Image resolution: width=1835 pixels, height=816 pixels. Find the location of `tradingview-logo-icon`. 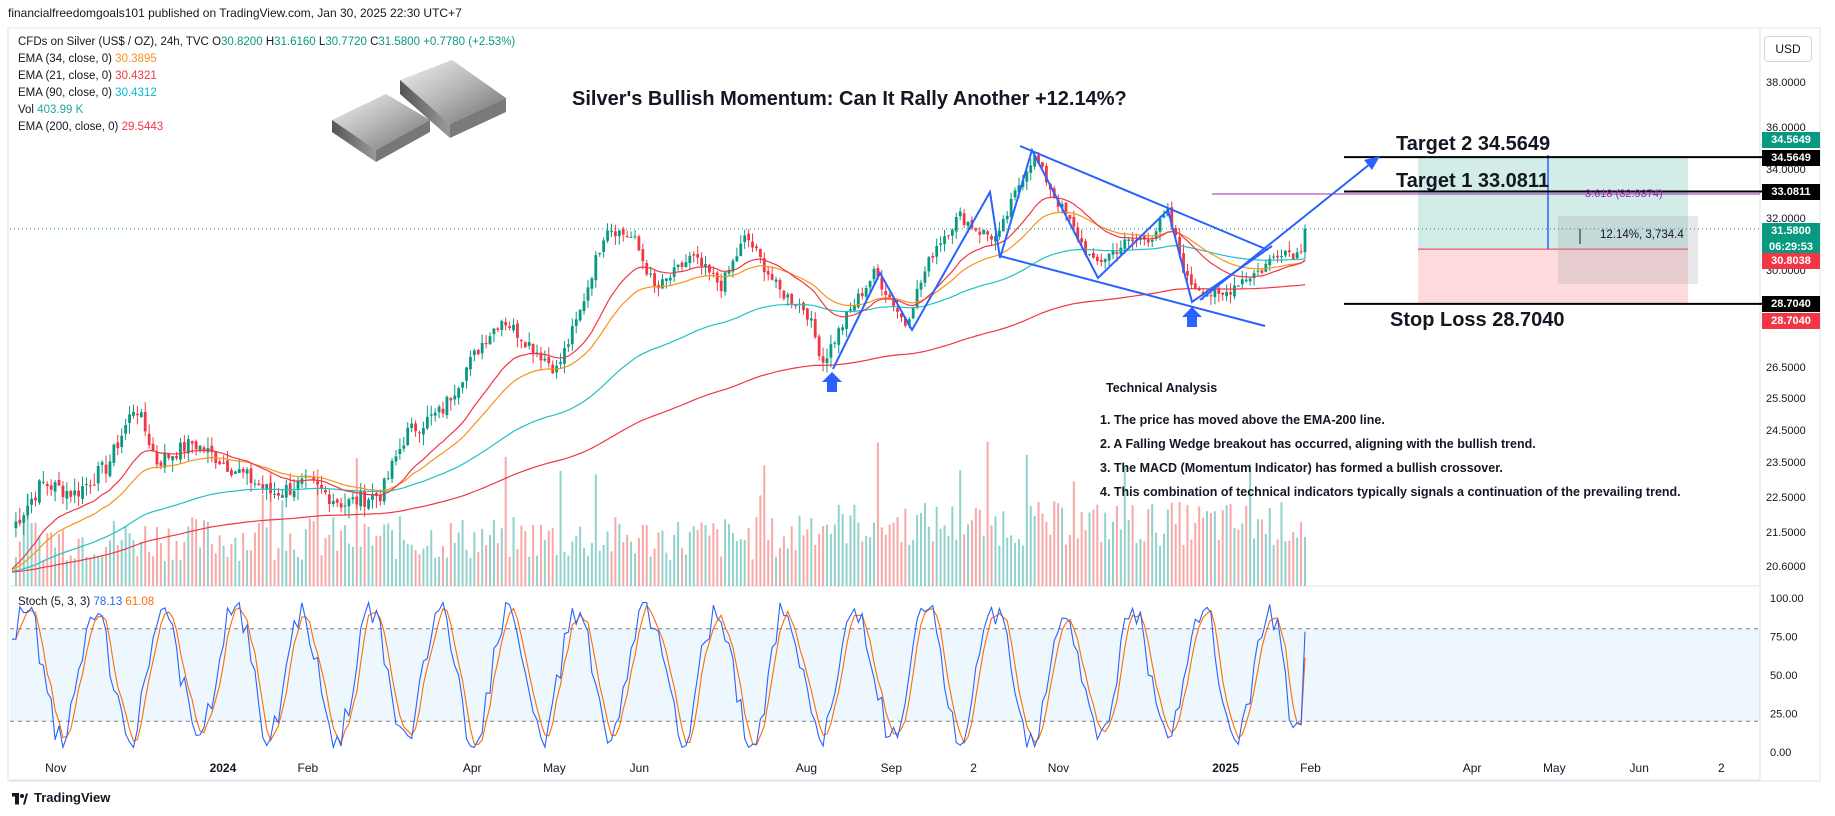

tradingview-logo-icon is located at coordinates (20, 798).